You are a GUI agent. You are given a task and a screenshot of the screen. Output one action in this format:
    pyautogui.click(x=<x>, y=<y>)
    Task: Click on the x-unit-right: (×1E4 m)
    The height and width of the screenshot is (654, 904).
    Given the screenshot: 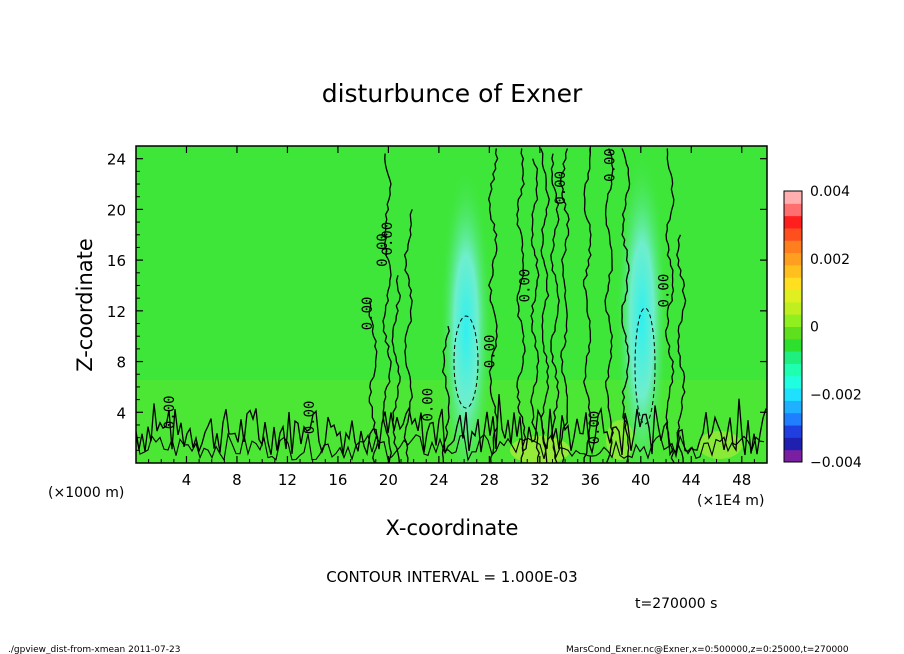 What is the action you would take?
    pyautogui.click(x=730, y=501)
    